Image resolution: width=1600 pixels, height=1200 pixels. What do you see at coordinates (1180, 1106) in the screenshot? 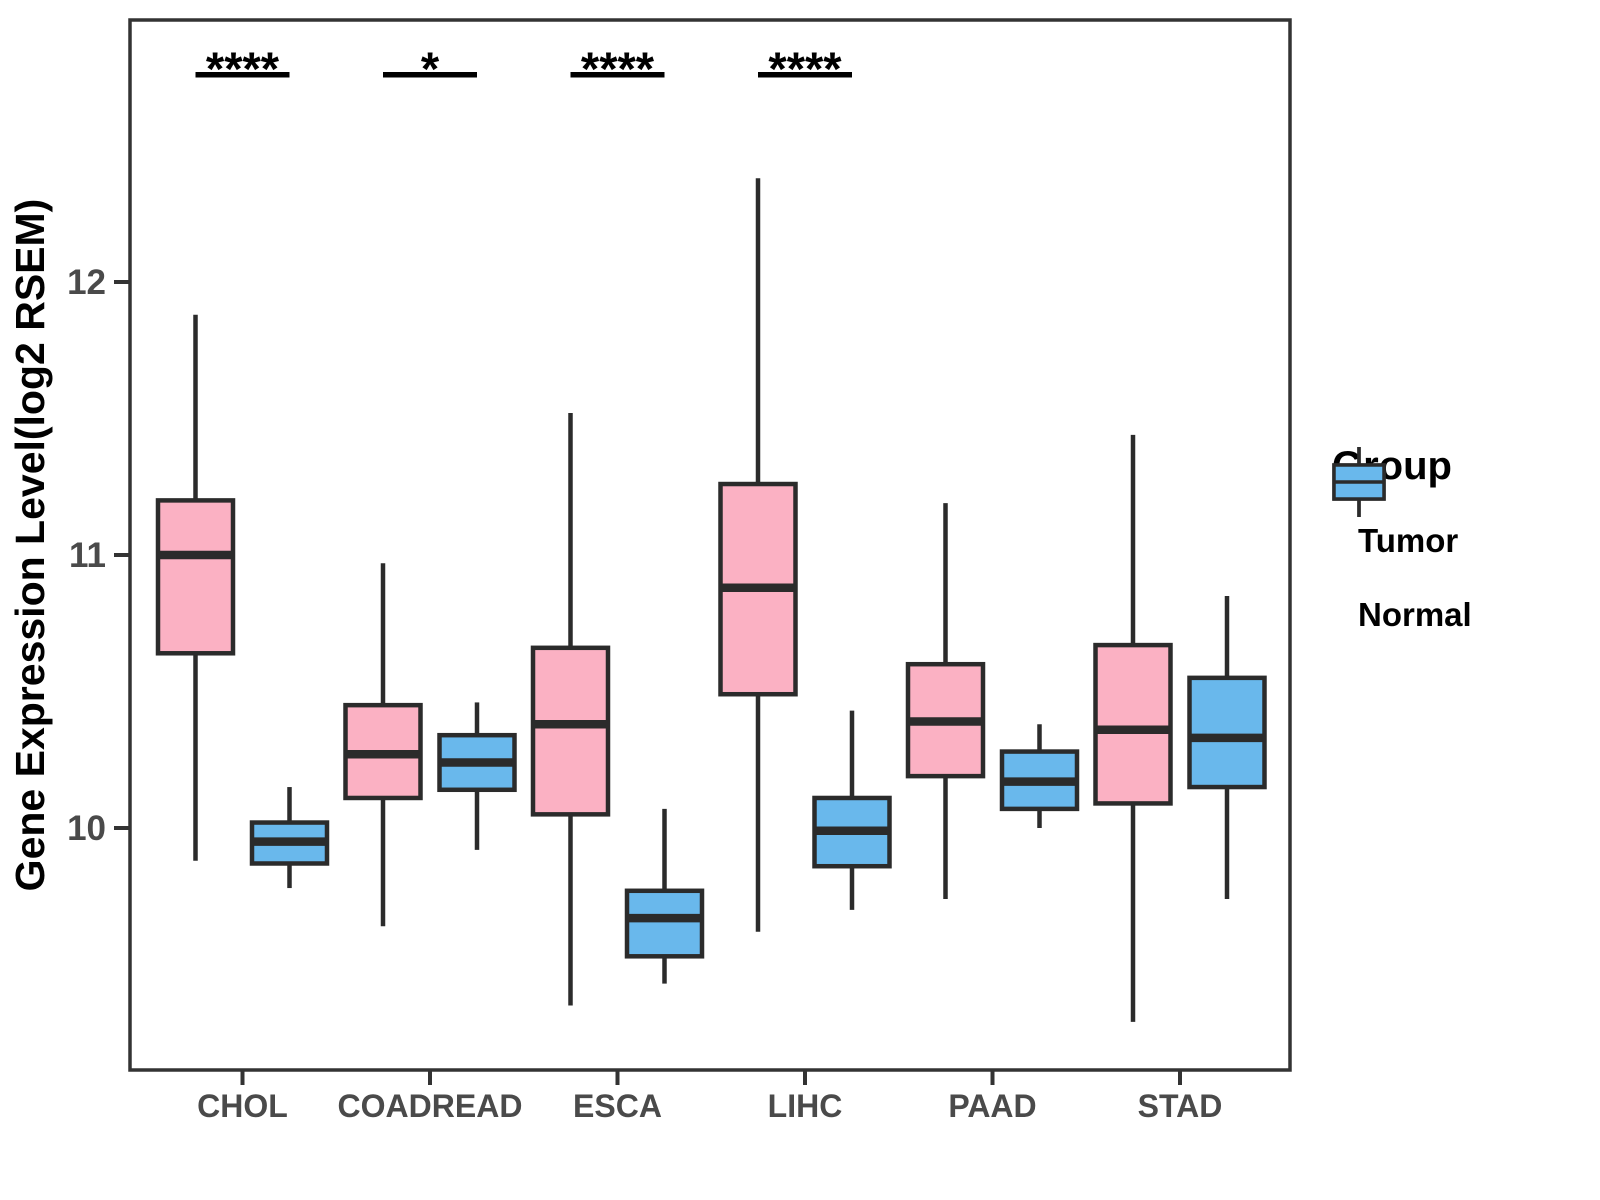
I see `x-tick-label-stad: STAD` at bounding box center [1180, 1106].